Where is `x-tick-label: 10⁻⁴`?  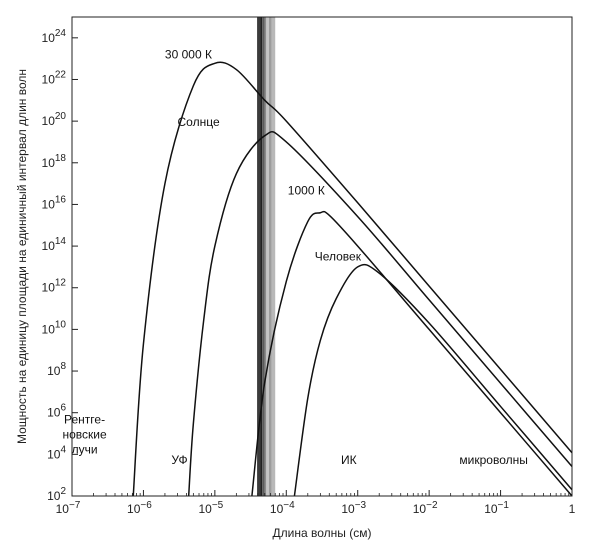 x-tick-label: 10⁻⁴ is located at coordinates (282, 508).